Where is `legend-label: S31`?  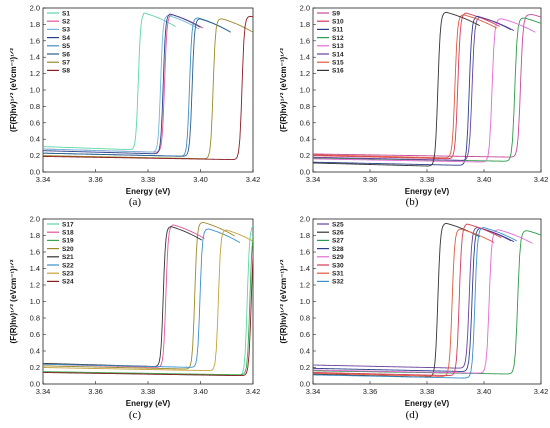
legend-label: S31 is located at coordinates (338, 274).